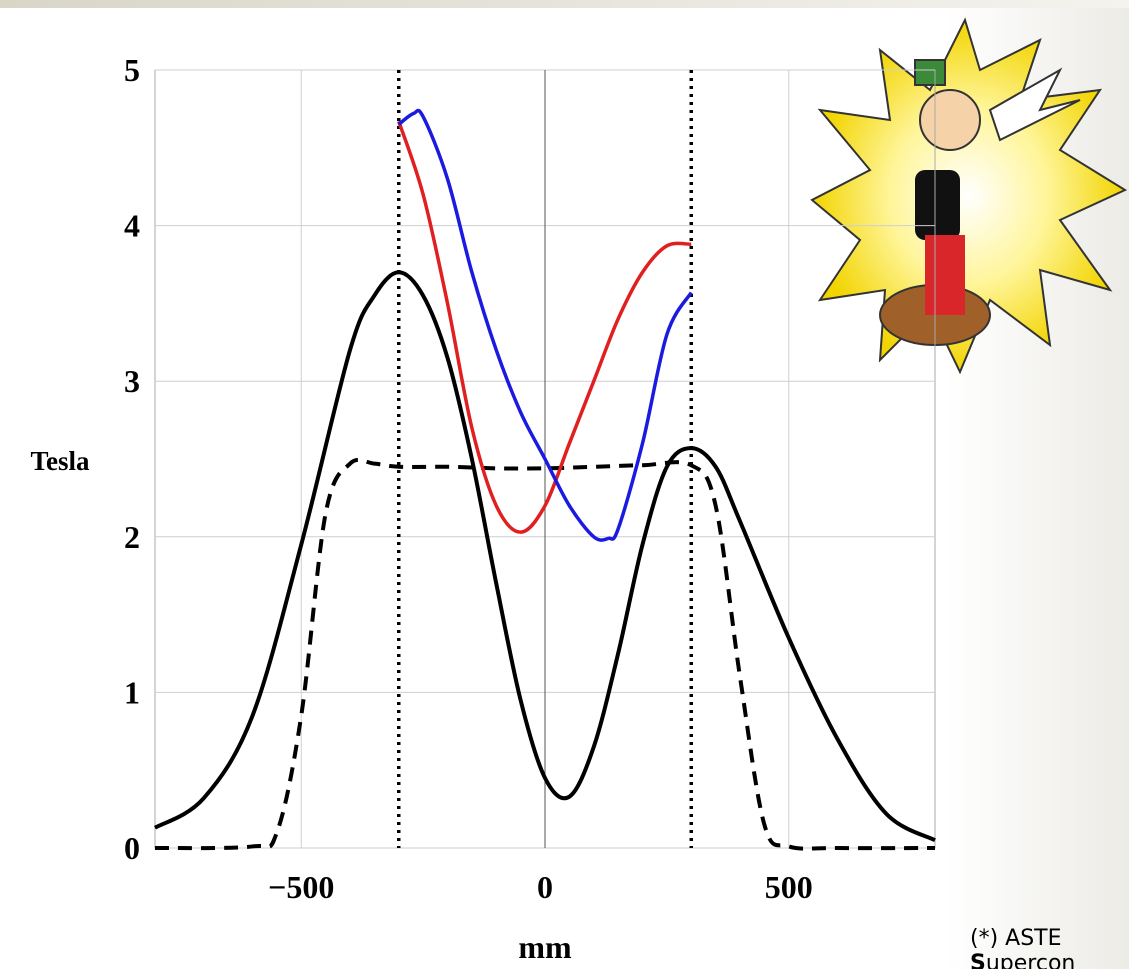 This screenshot has width=1129, height=974. What do you see at coordinates (978, 960) in the screenshot?
I see `footnote-bold: S` at bounding box center [978, 960].